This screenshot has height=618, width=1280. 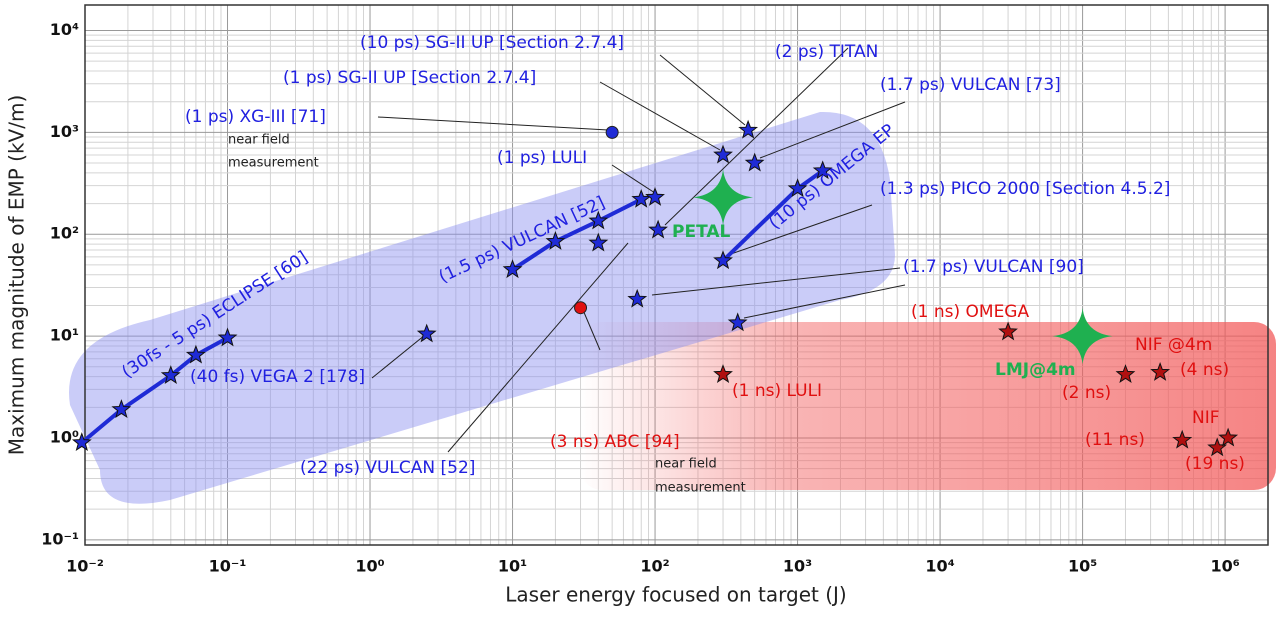 What do you see at coordinates (228, 566) in the screenshot?
I see `x-tick-label: 10⁻¹` at bounding box center [228, 566].